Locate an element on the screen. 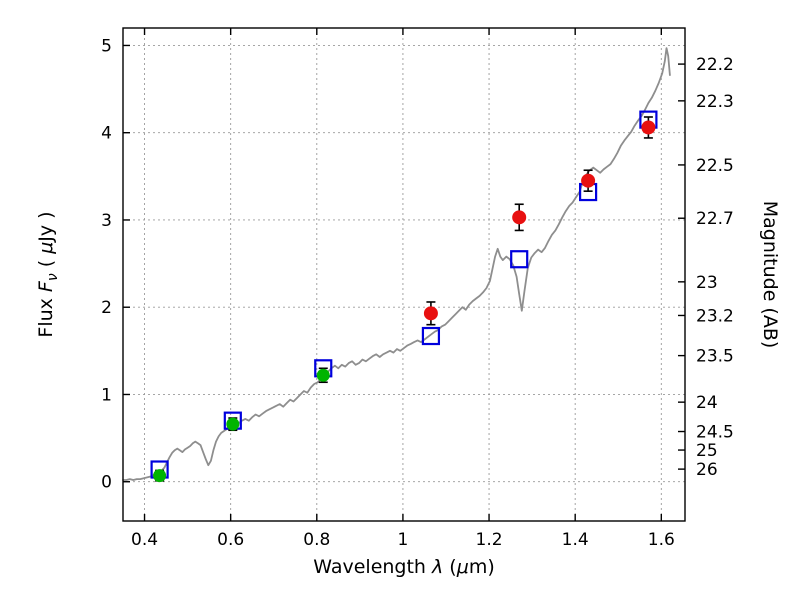  y-right-tick-label: 23.5 is located at coordinates (715, 357).